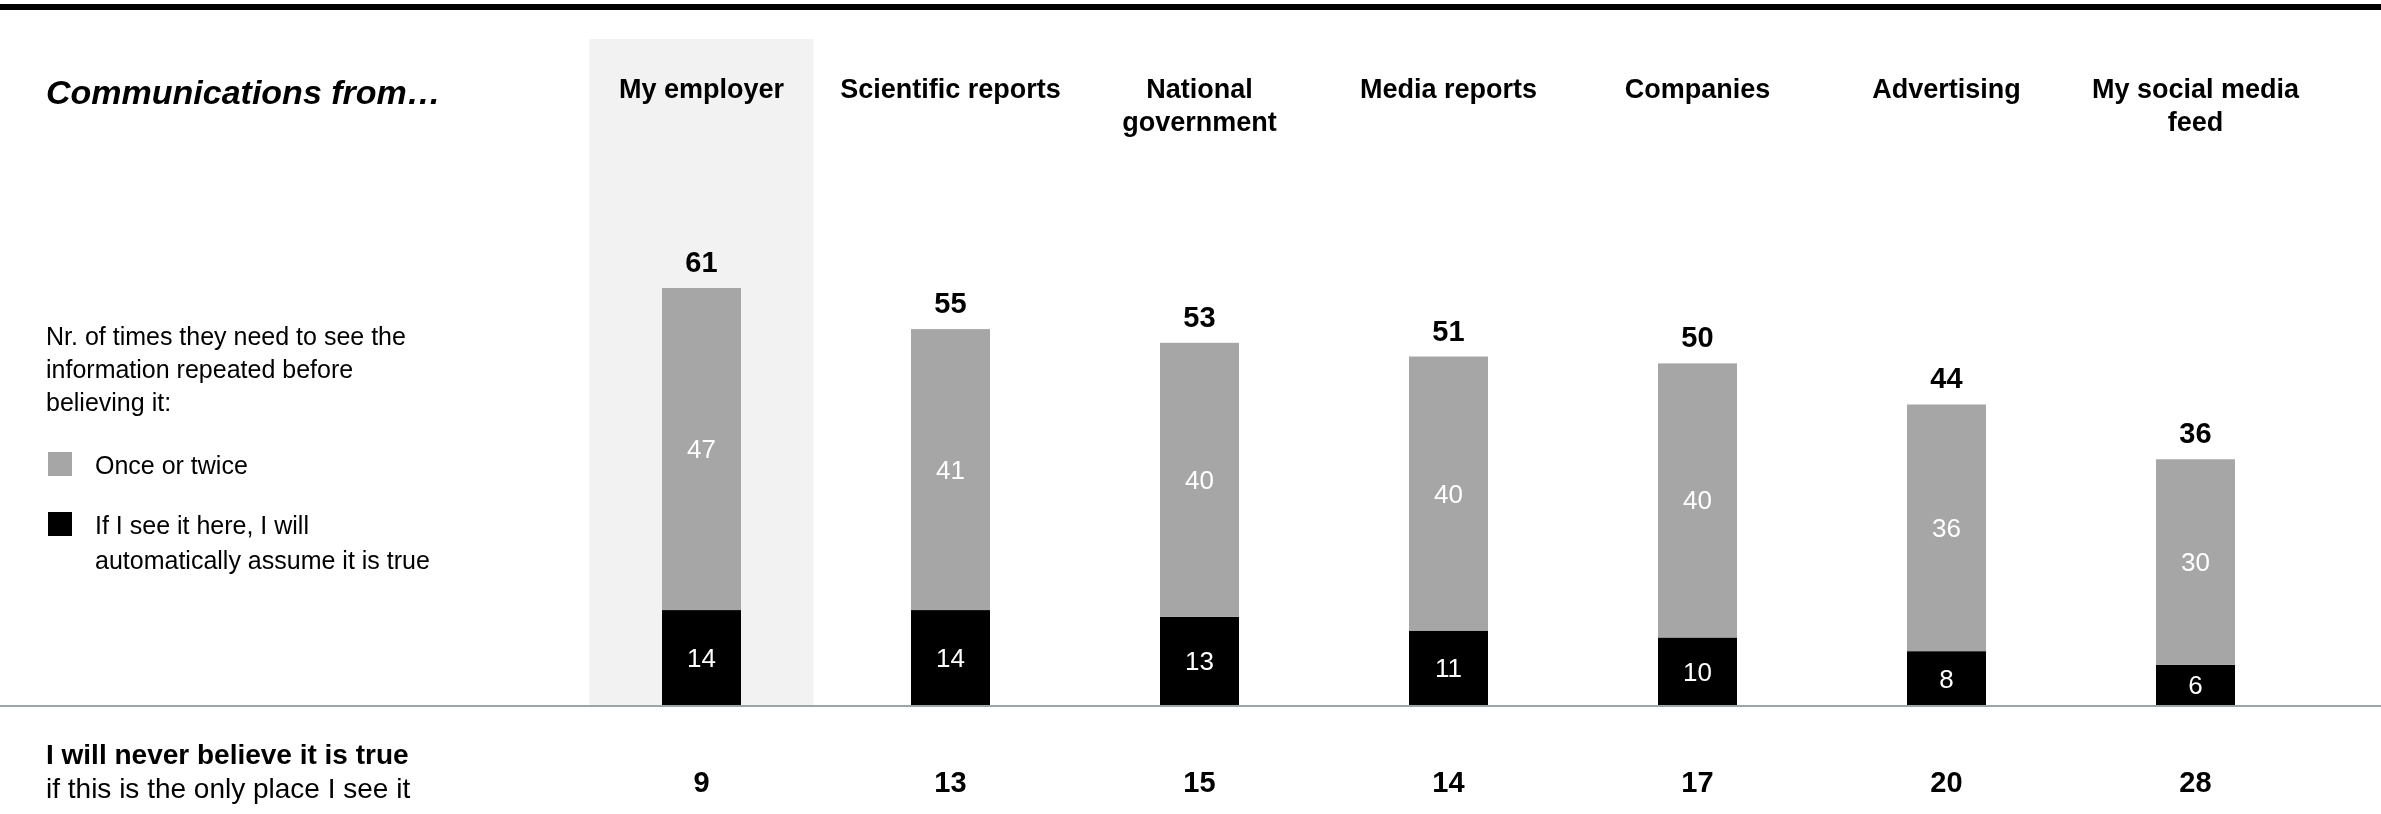 The height and width of the screenshot is (814, 2381). What do you see at coordinates (1199, 316) in the screenshot?
I see `total-label: 53` at bounding box center [1199, 316].